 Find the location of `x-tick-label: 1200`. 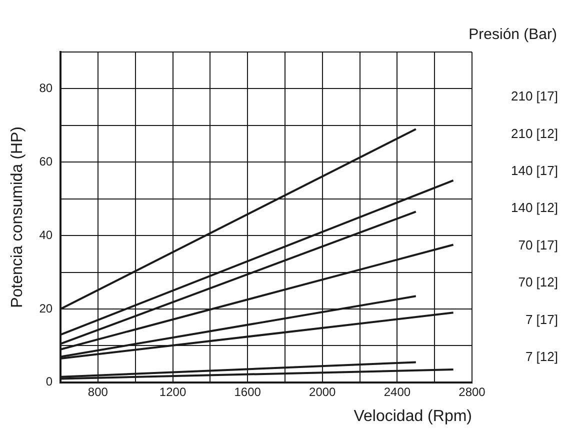

x-tick-label: 1200 is located at coordinates (172, 391).